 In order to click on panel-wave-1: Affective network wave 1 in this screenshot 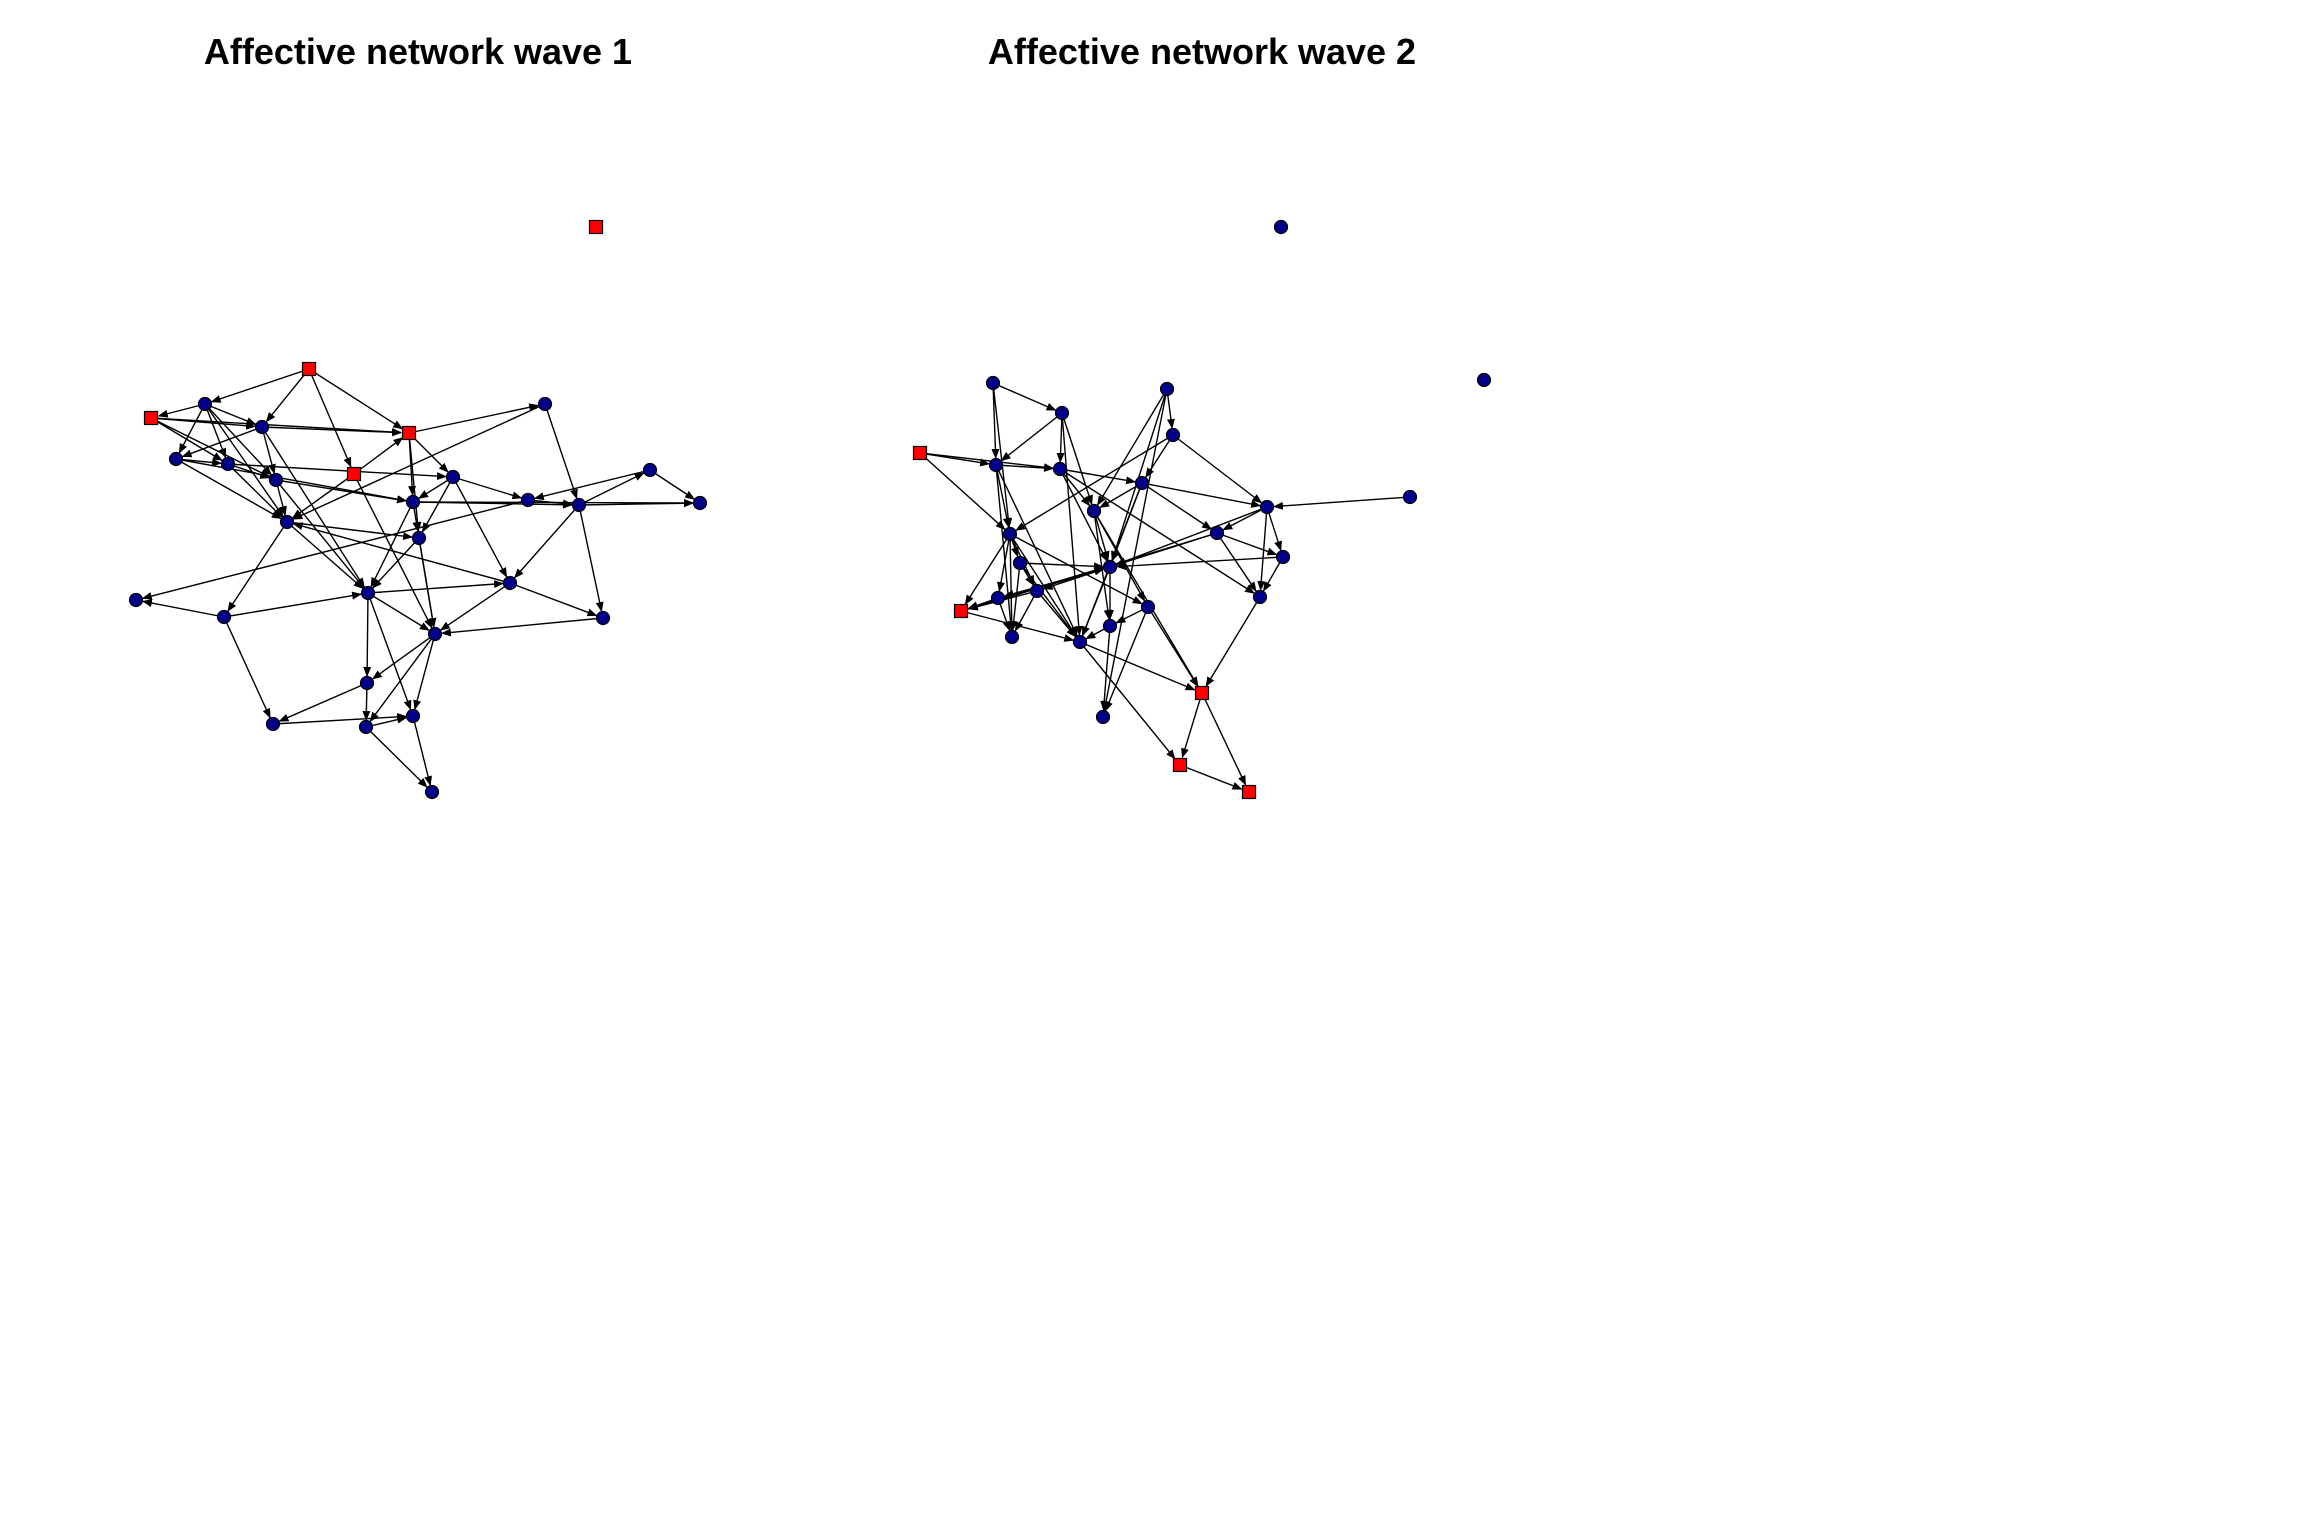, I will do `click(418, 415)`.